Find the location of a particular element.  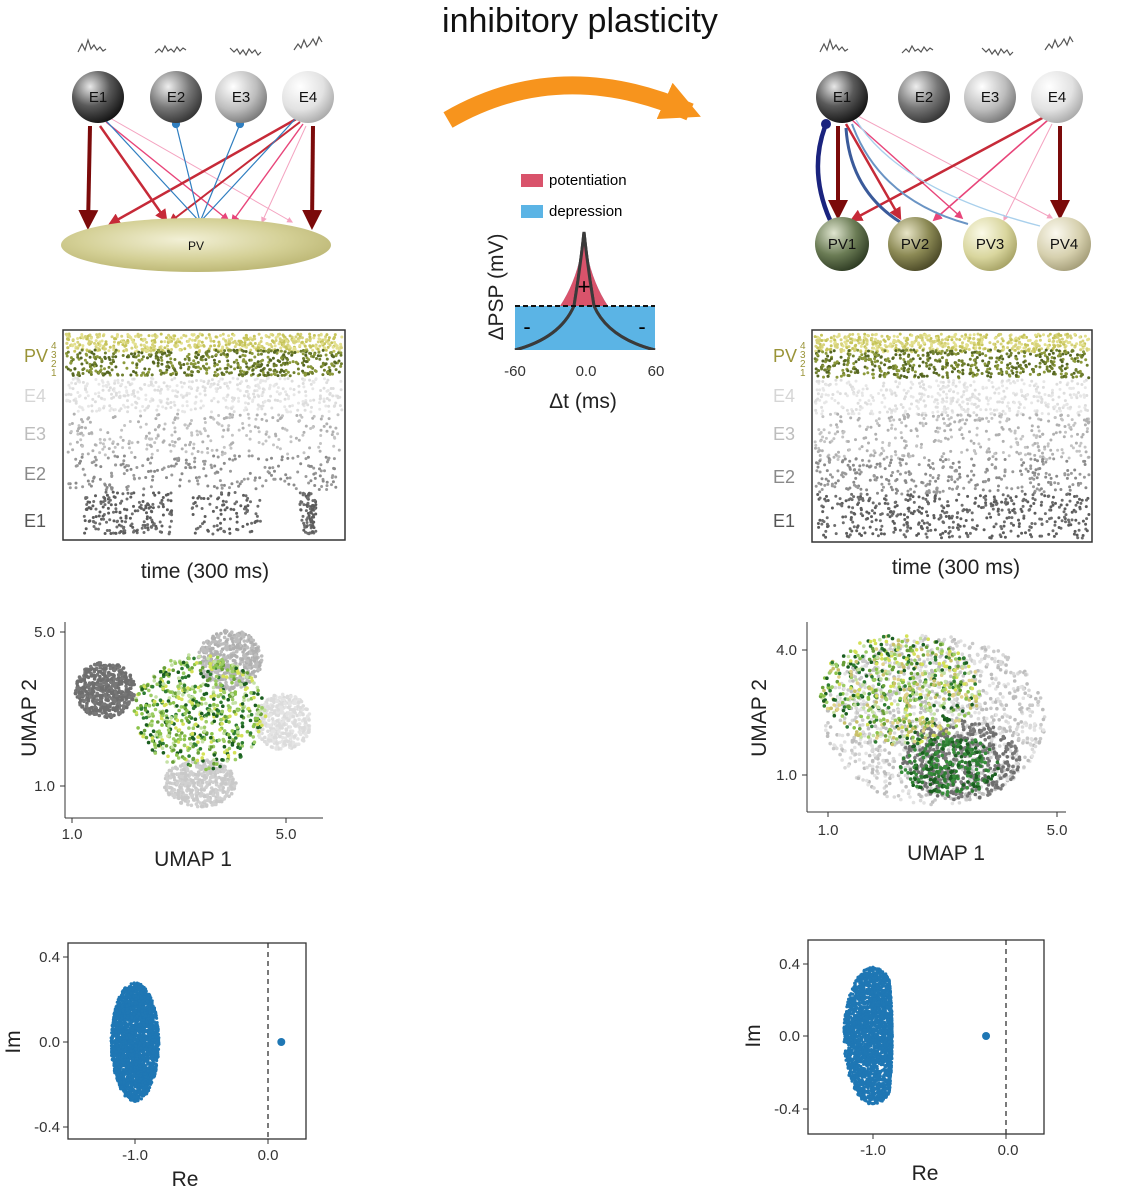

eig-xtick-1: -1.0 is located at coordinates (135, 1155).